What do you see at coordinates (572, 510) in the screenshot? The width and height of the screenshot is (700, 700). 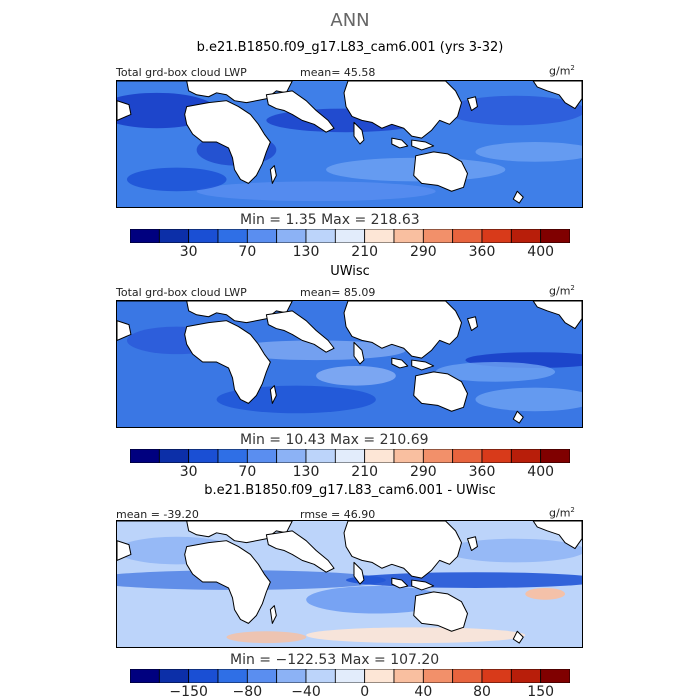 I see `panel-3-units-exp: 2` at bounding box center [572, 510].